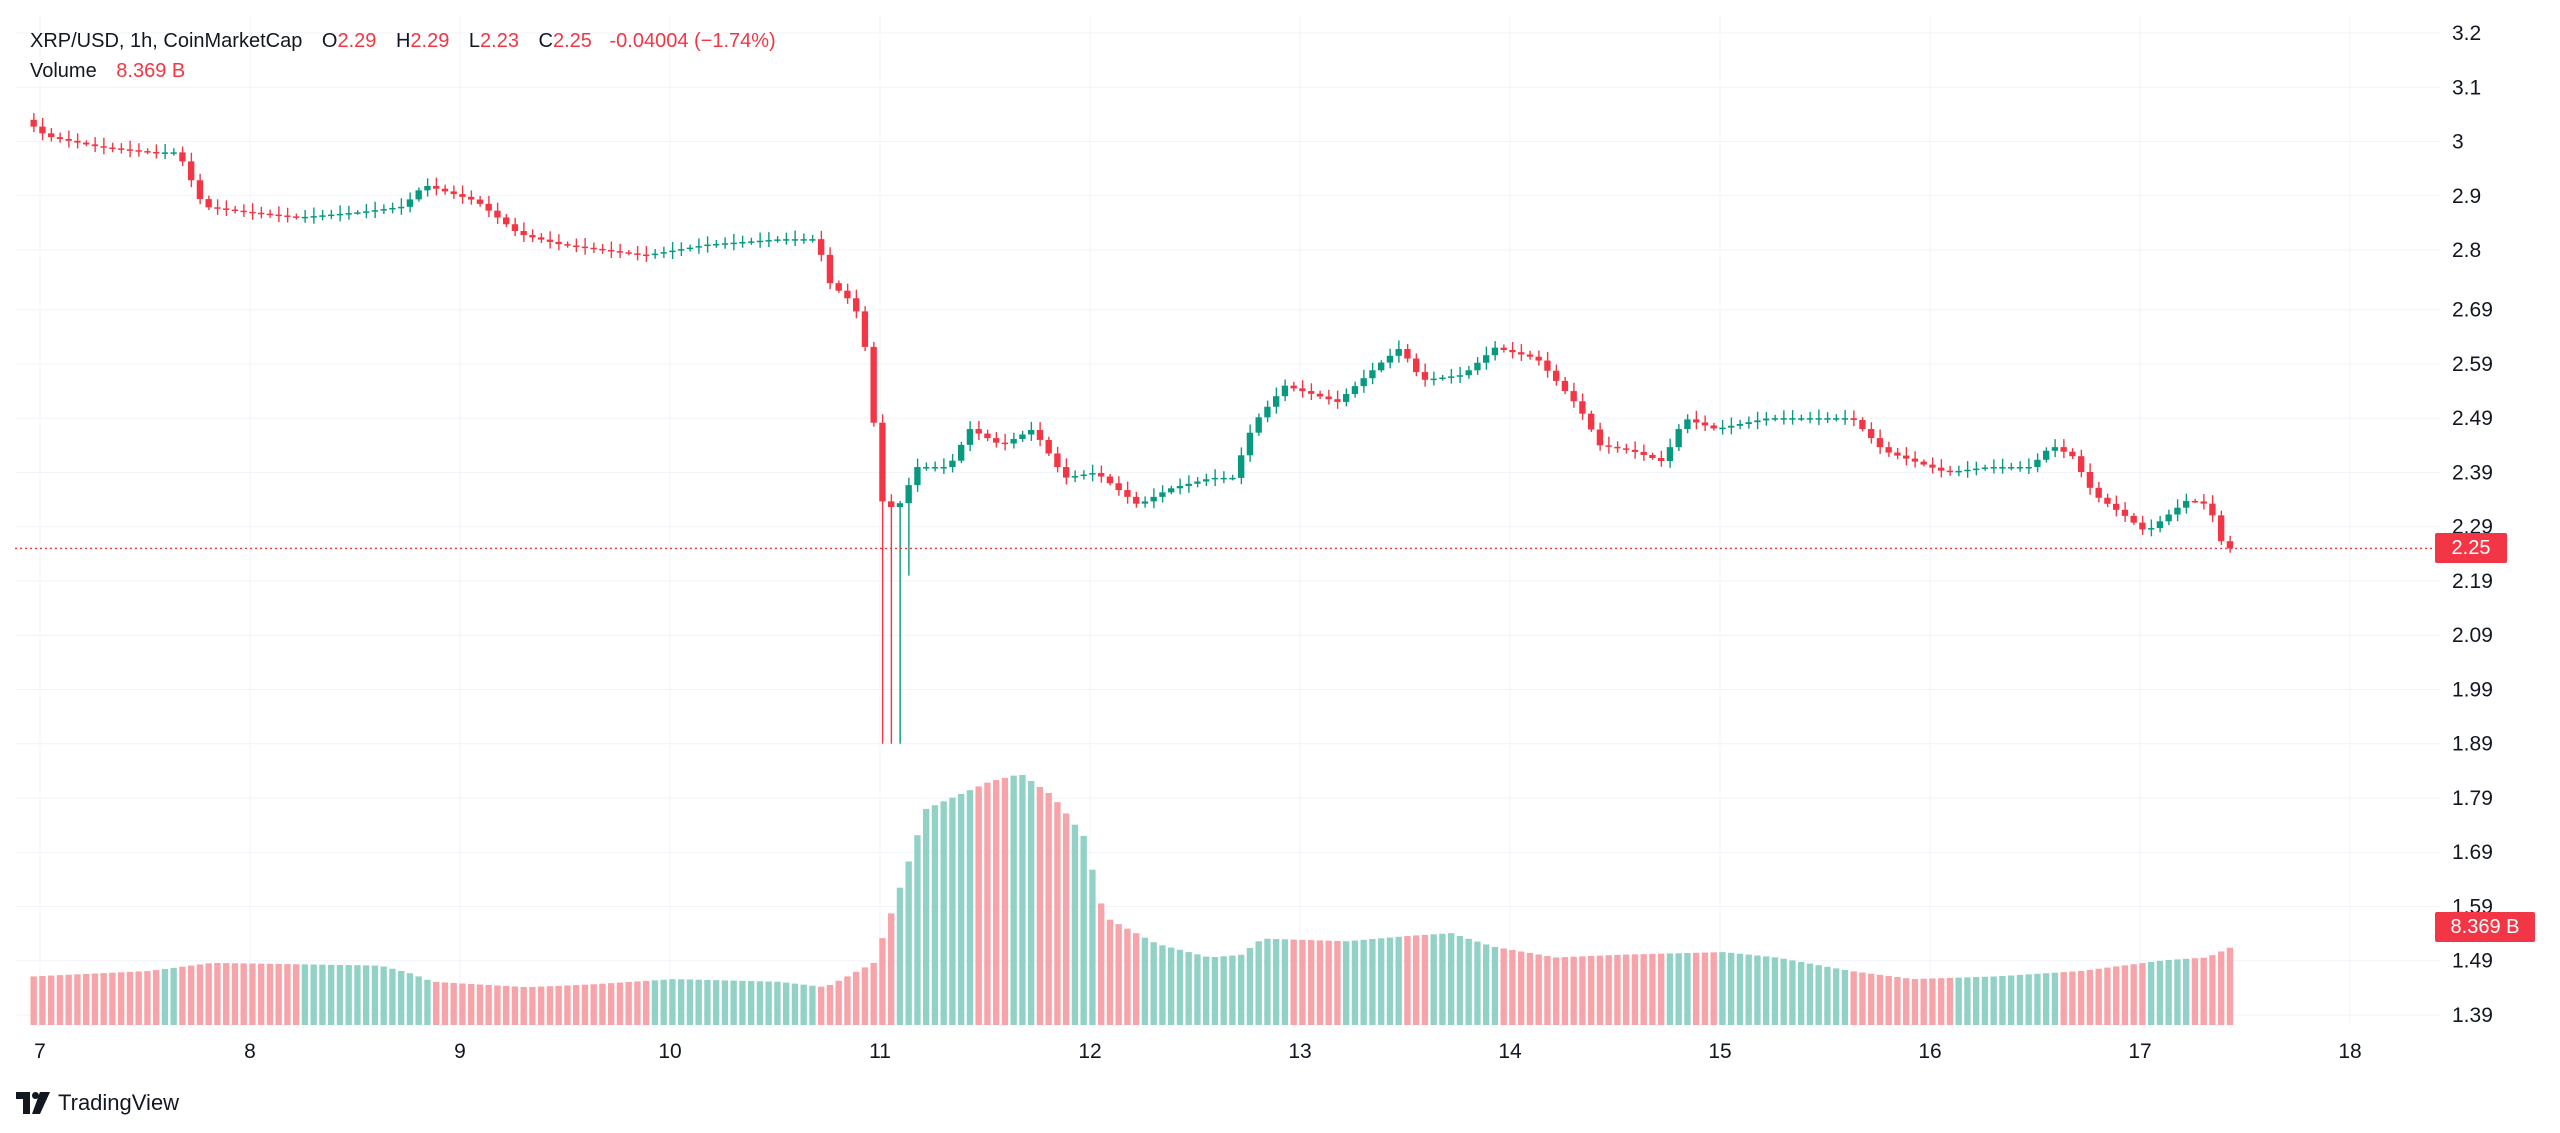  I want to click on x-tick-label: 18, so click(2349, 1051).